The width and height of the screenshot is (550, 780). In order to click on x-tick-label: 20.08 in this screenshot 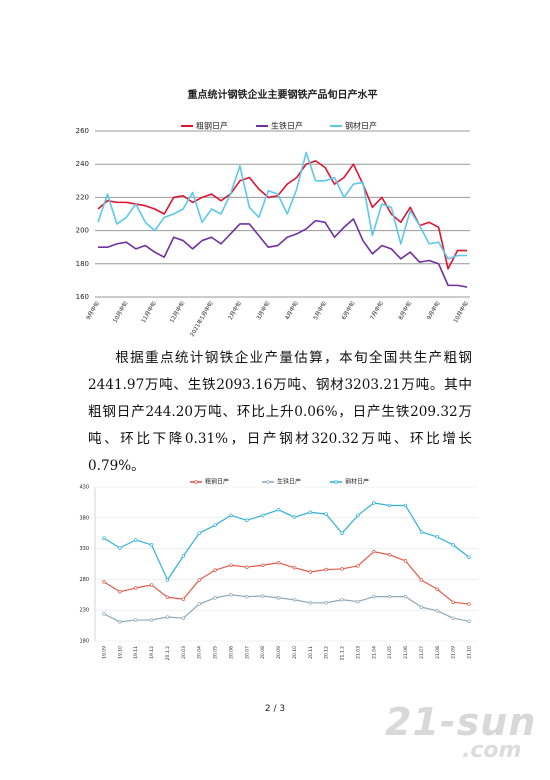, I will do `click(263, 652)`.